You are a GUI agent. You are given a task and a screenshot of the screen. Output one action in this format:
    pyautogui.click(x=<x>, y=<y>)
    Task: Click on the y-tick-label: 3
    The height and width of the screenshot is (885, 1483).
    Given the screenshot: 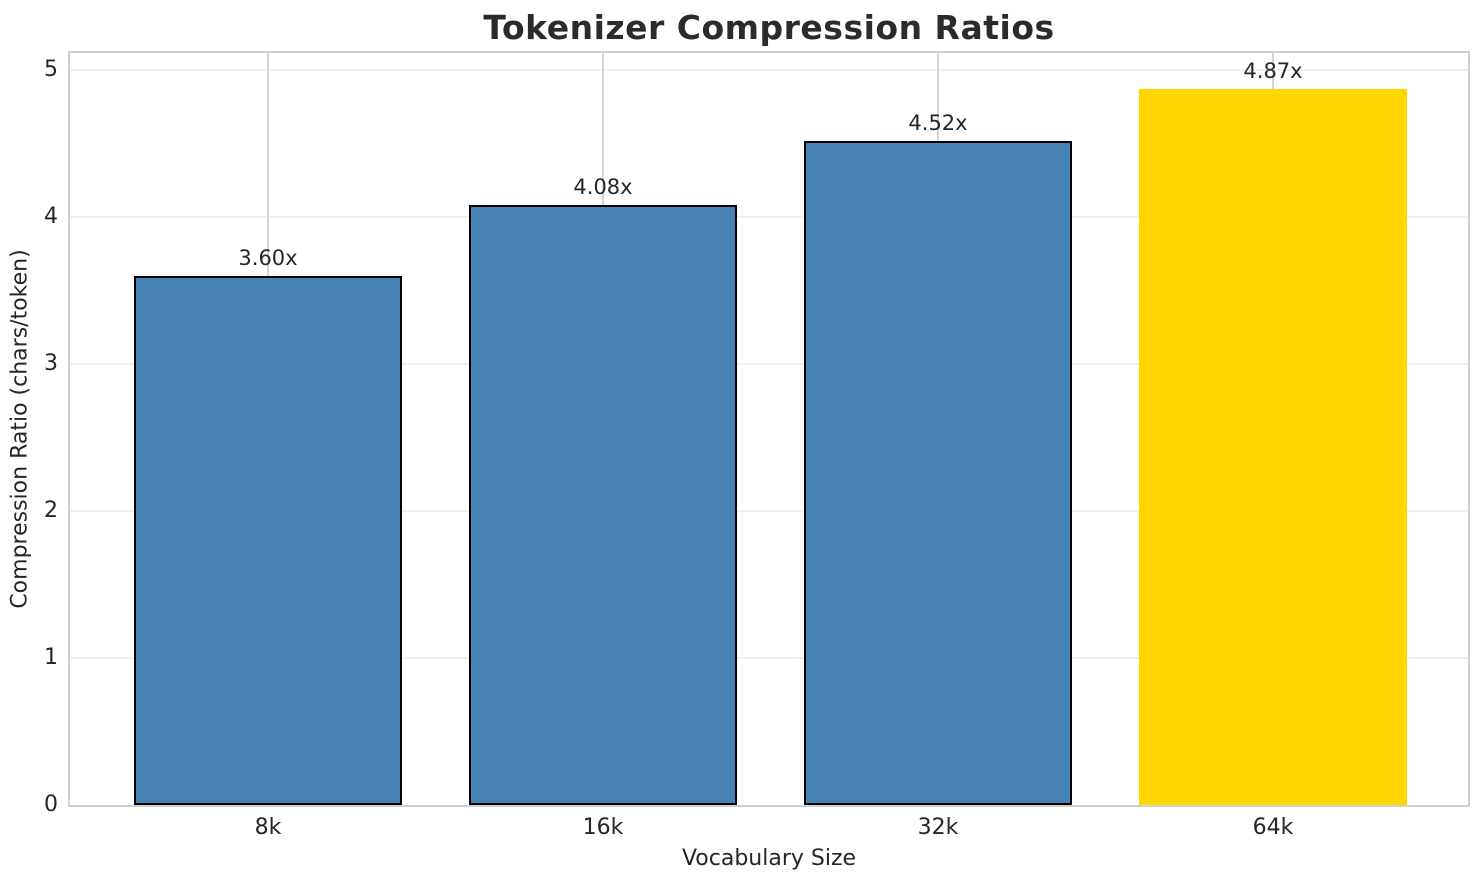 What is the action you would take?
    pyautogui.click(x=51, y=363)
    